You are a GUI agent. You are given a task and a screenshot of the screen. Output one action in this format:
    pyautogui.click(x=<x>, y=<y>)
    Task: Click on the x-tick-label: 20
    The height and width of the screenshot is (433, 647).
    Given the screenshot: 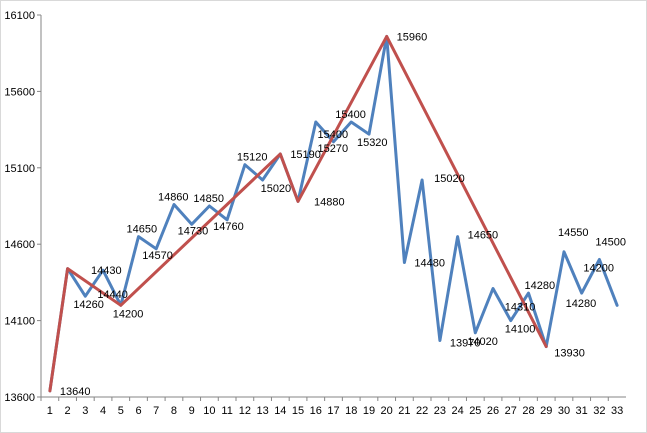 What is the action you would take?
    pyautogui.click(x=387, y=411)
    